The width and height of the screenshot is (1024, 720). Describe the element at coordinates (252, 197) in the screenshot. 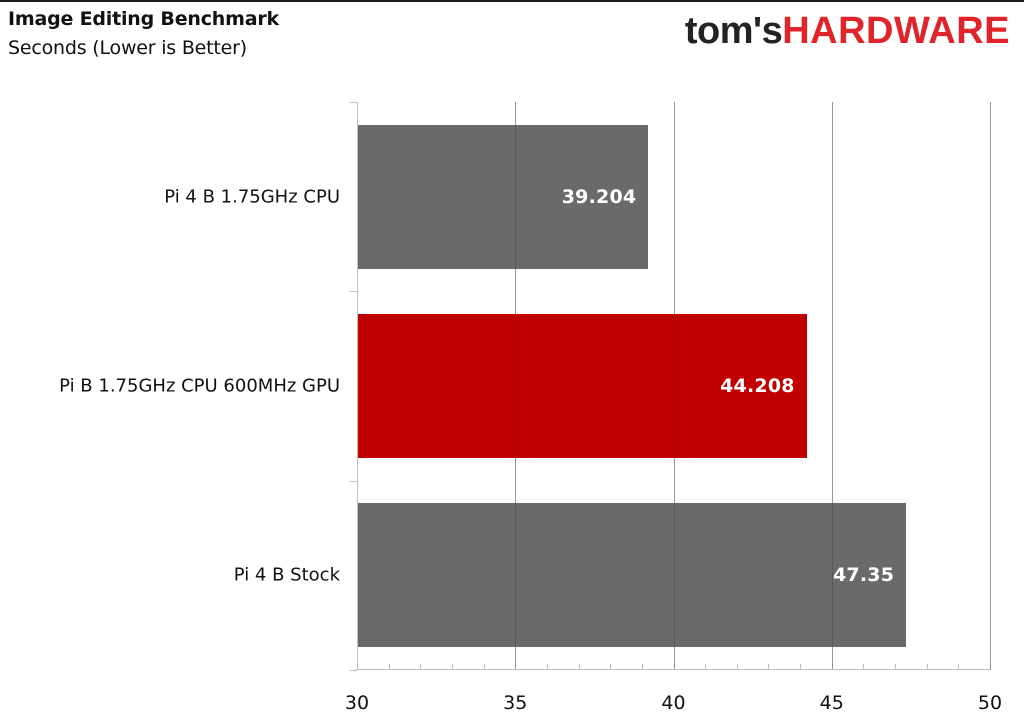

I see `category-label: Pi 4 B 1.75GHz CPU` at that location.